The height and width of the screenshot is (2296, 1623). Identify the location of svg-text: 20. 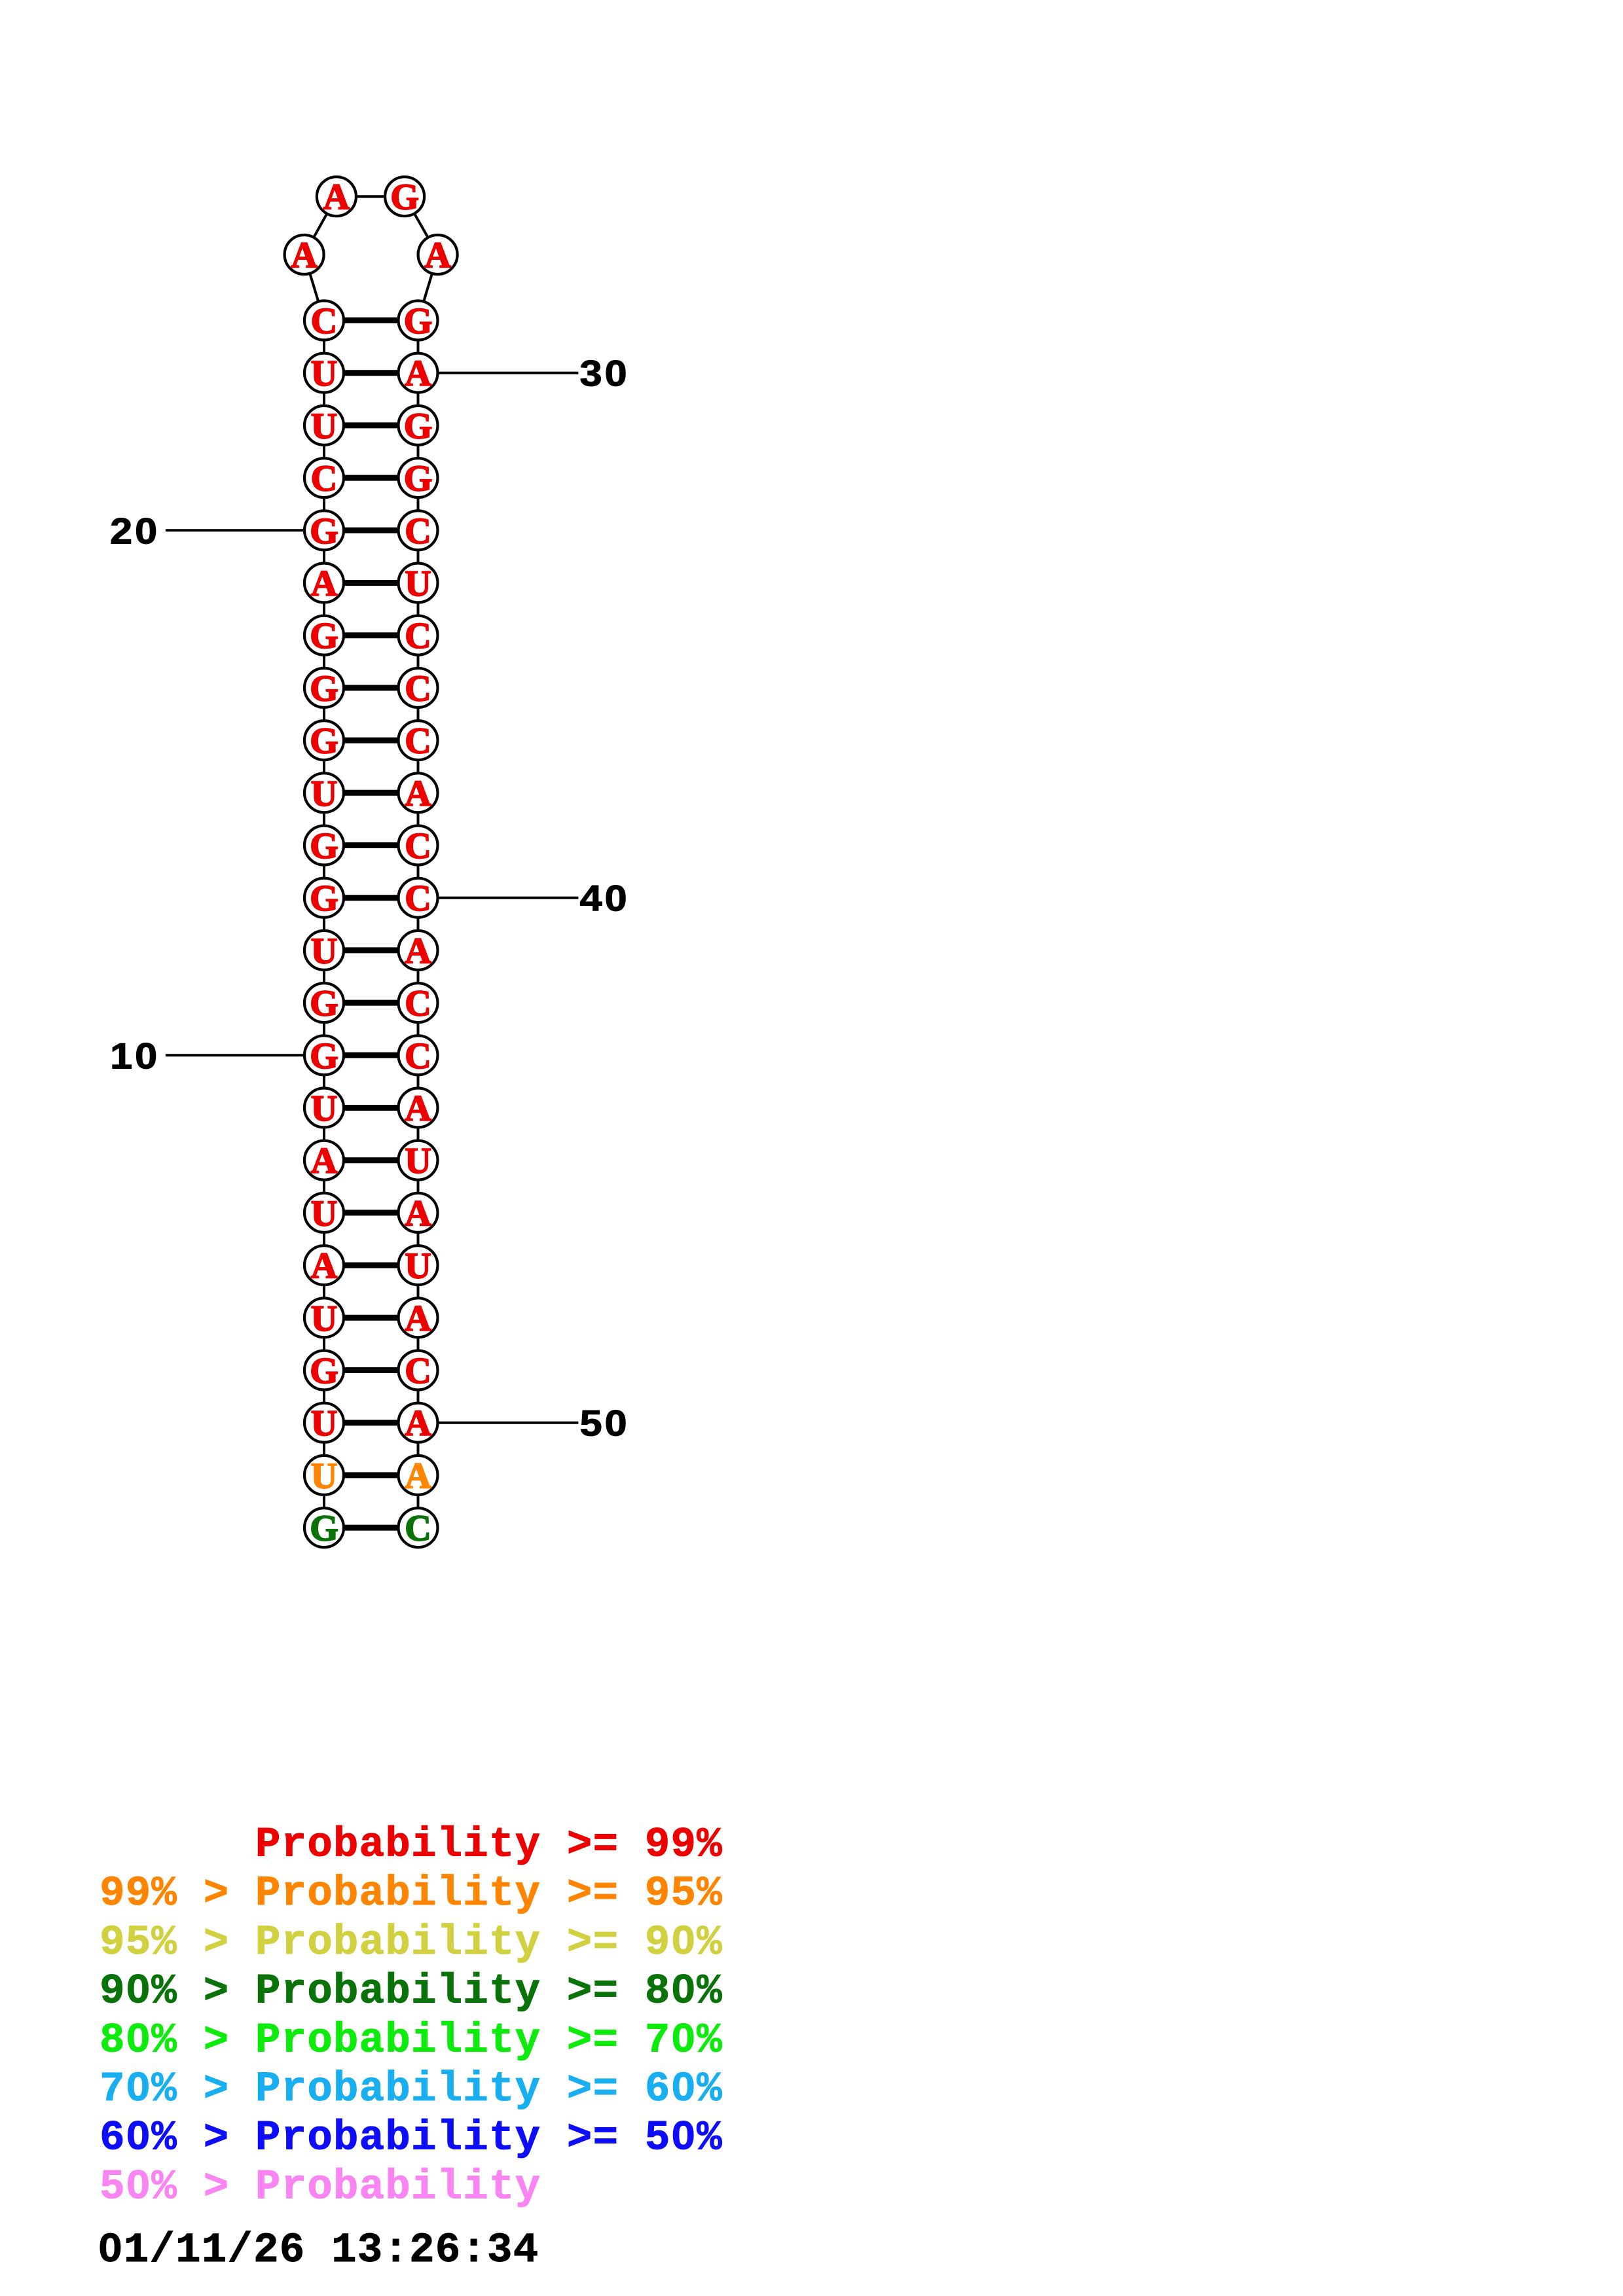
(135, 531).